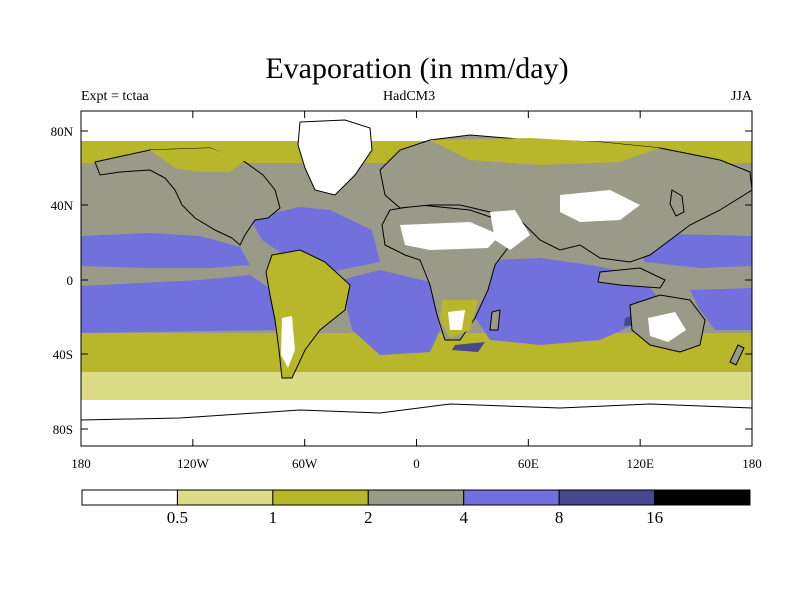  What do you see at coordinates (528, 463) in the screenshot?
I see `x-tick-label: 60E` at bounding box center [528, 463].